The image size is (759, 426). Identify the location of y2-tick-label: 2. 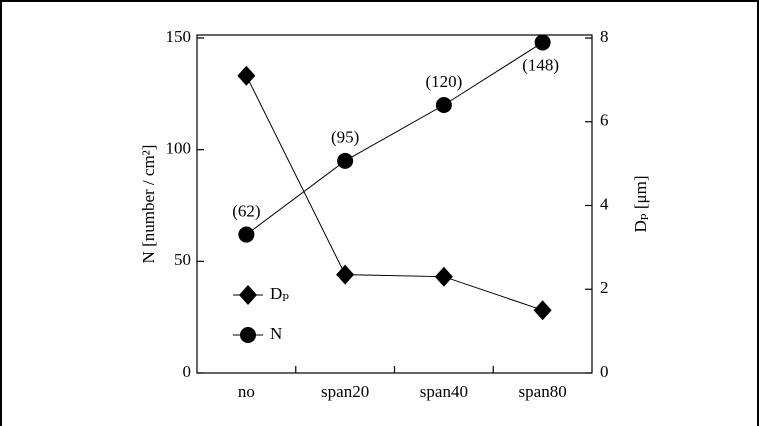
(604, 287).